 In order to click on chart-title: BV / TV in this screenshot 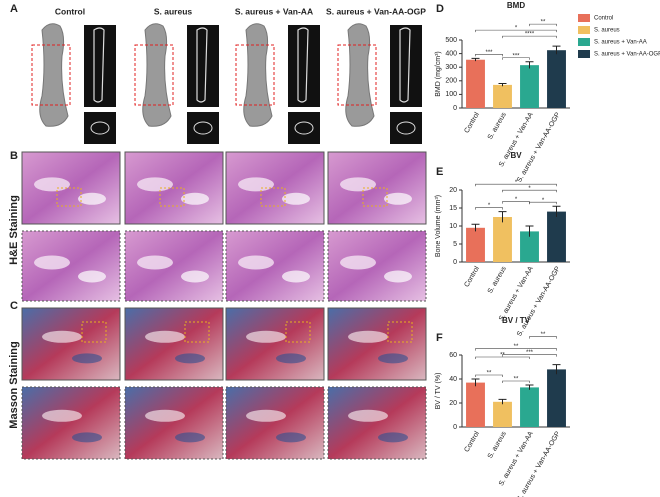, I will do `click(516, 320)`.